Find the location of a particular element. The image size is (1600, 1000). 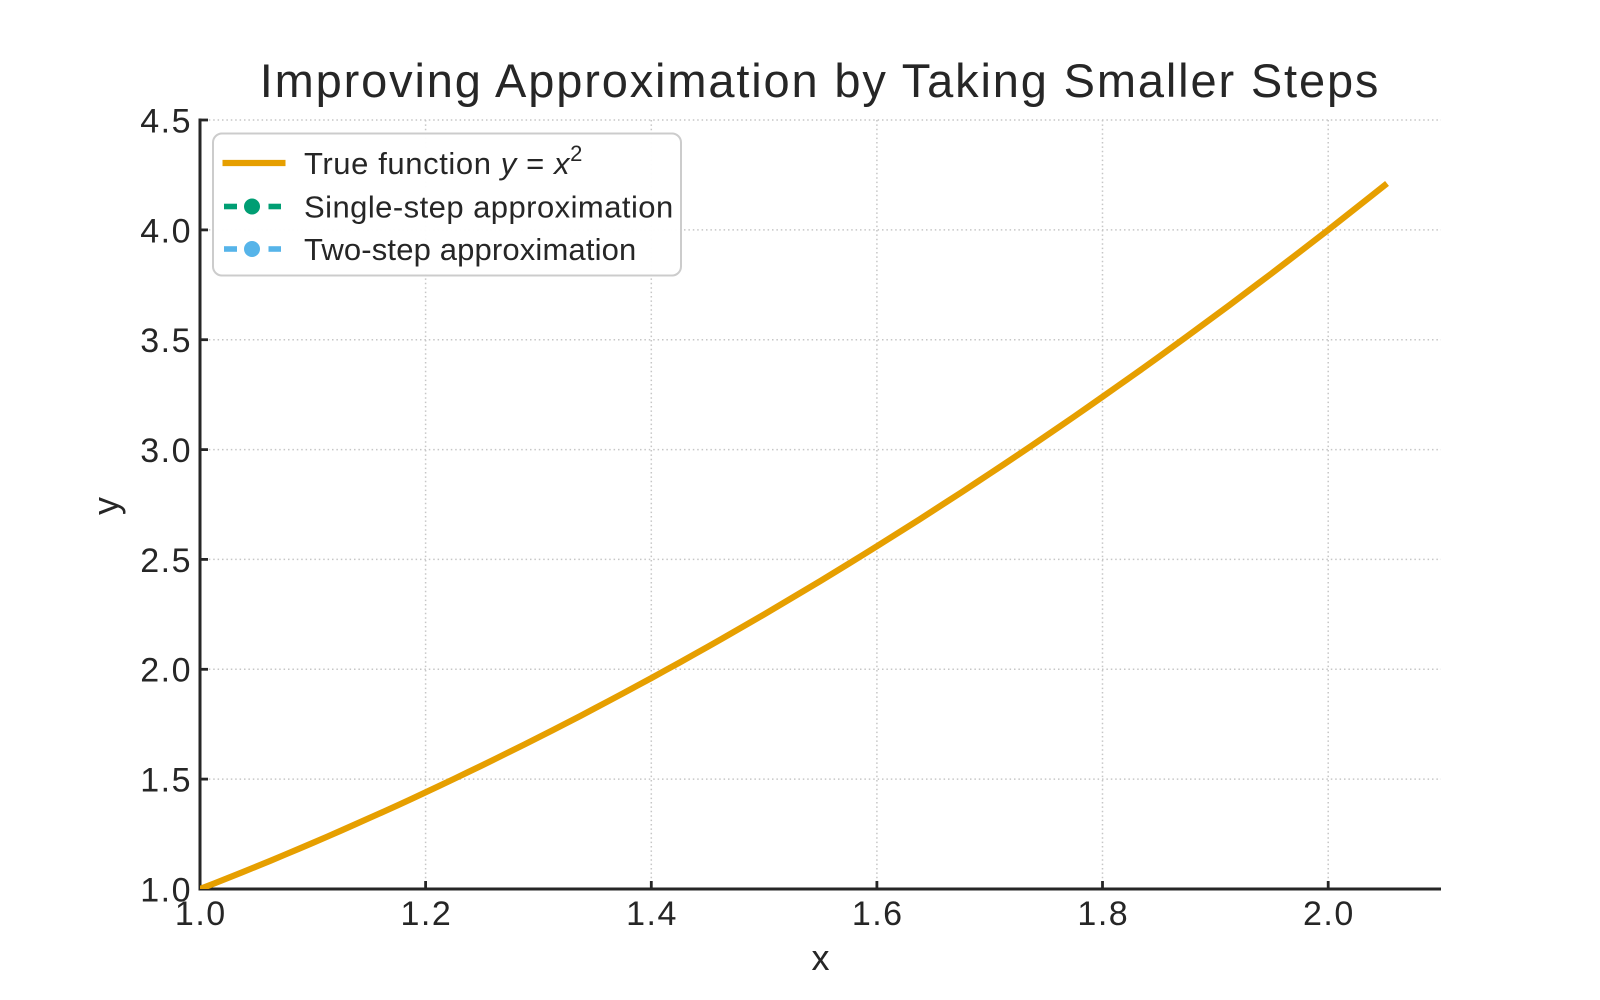

svg-text: 3.0 is located at coordinates (166, 451).